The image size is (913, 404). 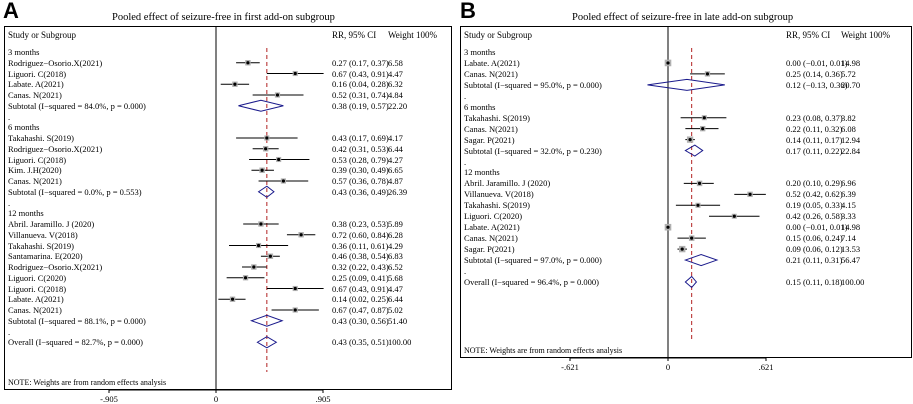 What do you see at coordinates (531, 281) in the screenshot?
I see `row-label-overall: Overall (I−squared = 96.4%, p = 0.000)` at bounding box center [531, 281].